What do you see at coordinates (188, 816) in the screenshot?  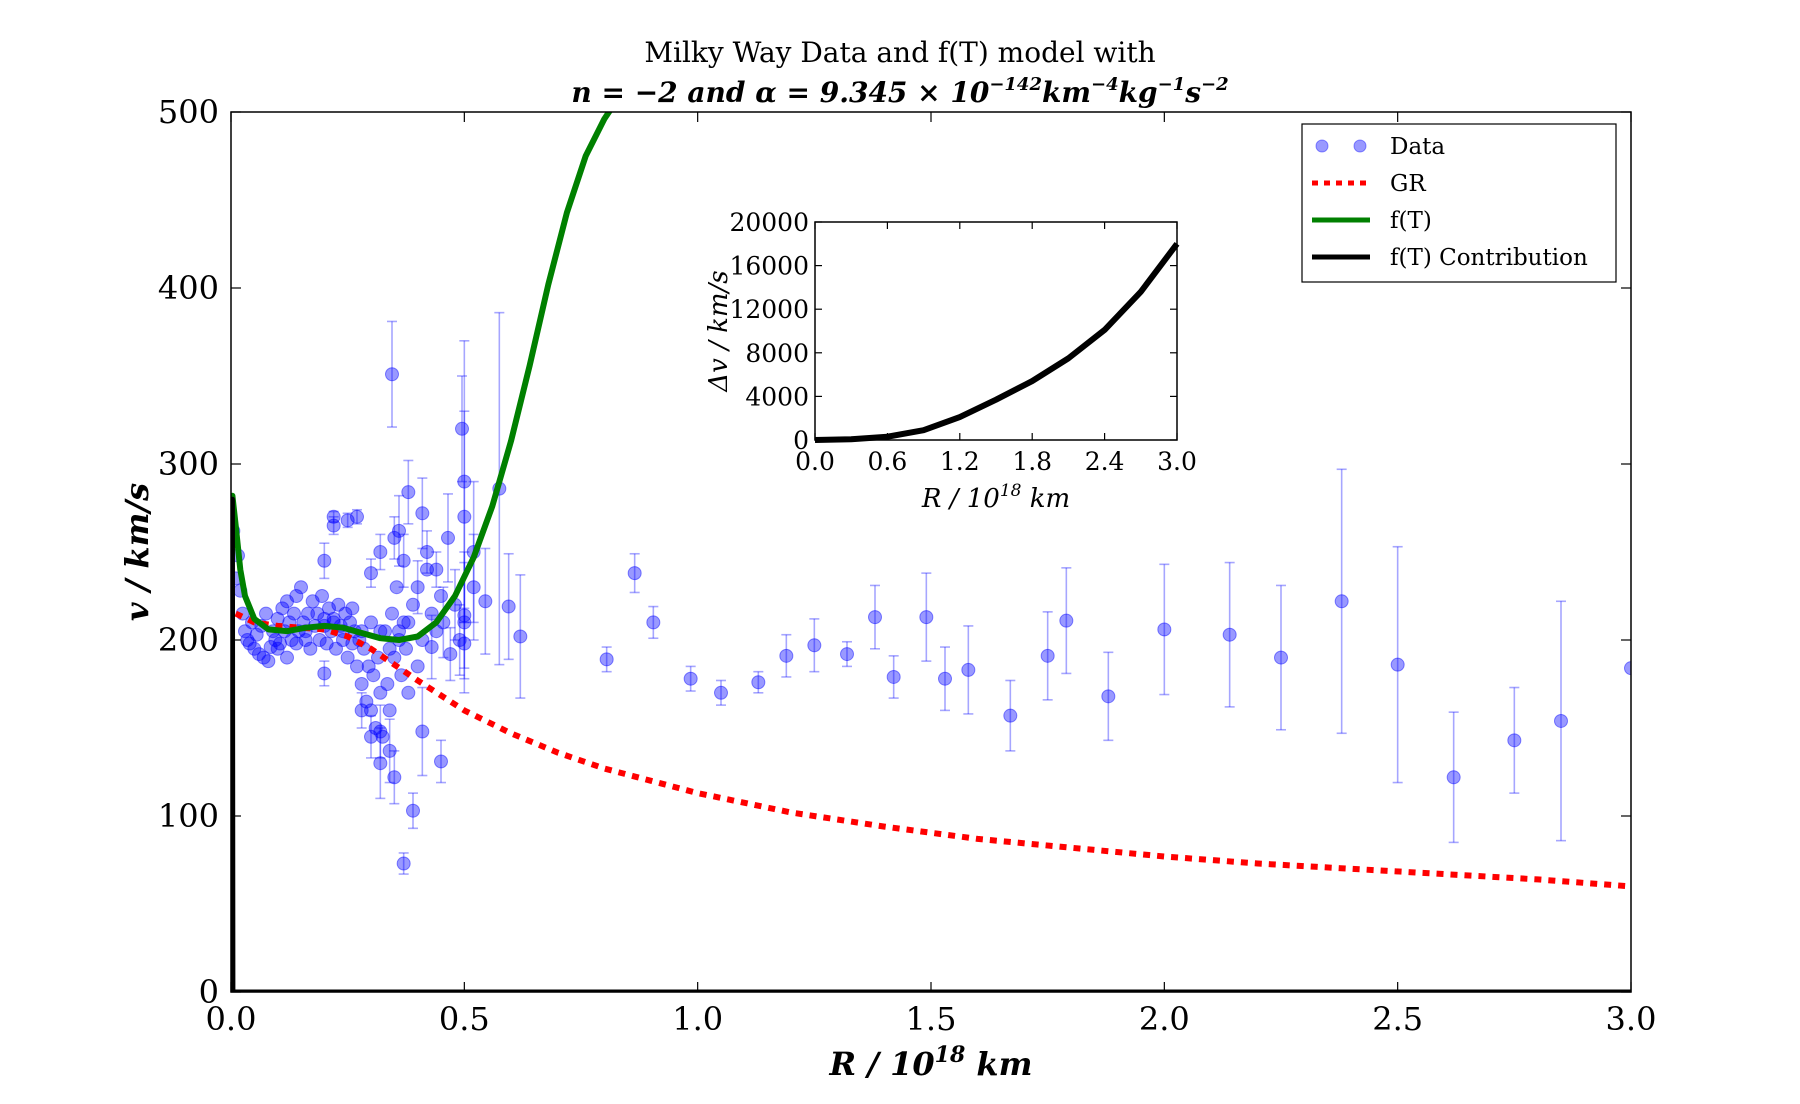 I see `main-y-tick-label: 100` at bounding box center [188, 816].